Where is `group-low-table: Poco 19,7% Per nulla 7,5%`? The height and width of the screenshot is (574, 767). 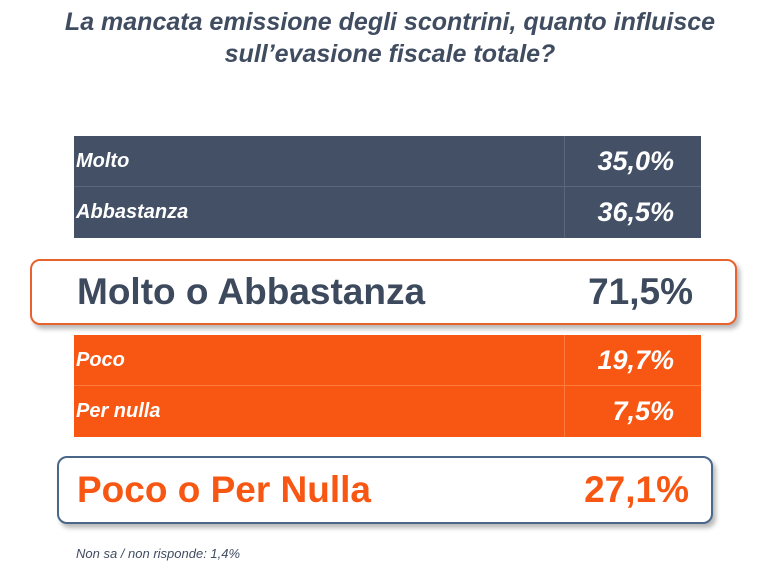
group-low-table: Poco 19,7% Per nulla 7,5% is located at coordinates (387, 386).